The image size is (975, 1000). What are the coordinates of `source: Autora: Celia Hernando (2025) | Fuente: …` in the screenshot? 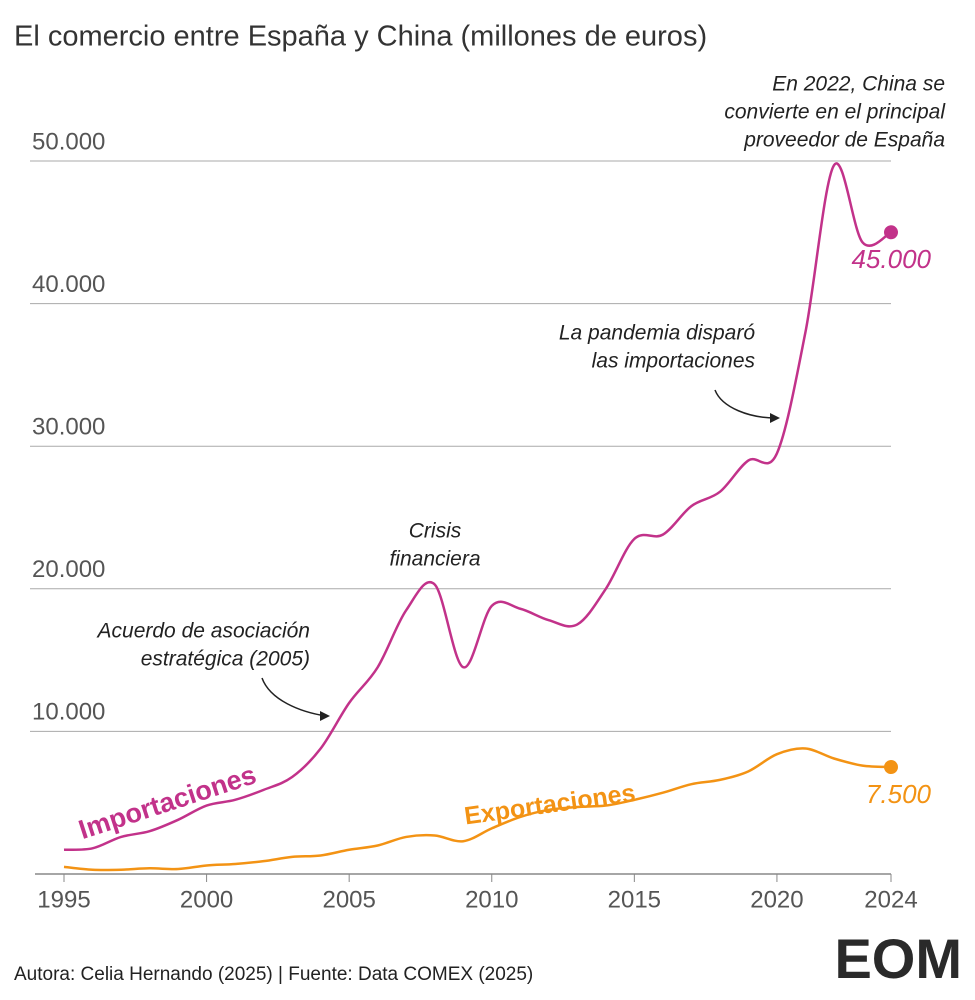 It's located at (273, 974).